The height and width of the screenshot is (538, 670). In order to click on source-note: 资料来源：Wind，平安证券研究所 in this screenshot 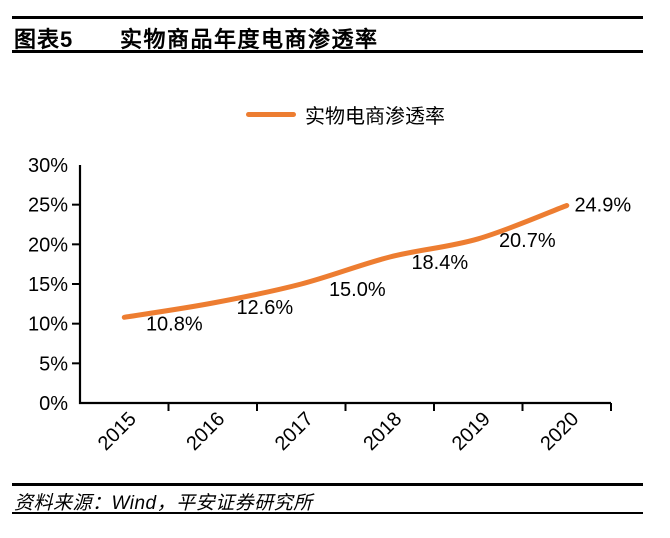, I will do `click(163, 503)`.